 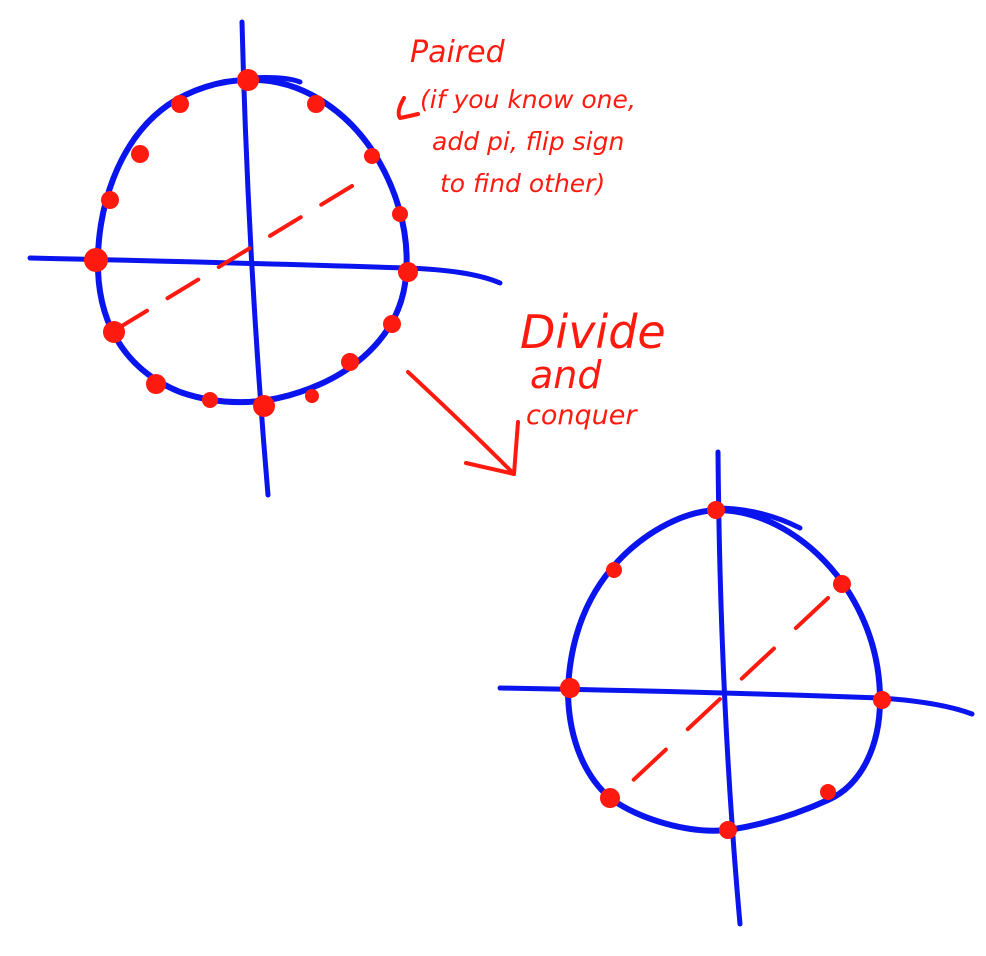 I want to click on paired-note-line1: (if you know one,, so click(x=528, y=99).